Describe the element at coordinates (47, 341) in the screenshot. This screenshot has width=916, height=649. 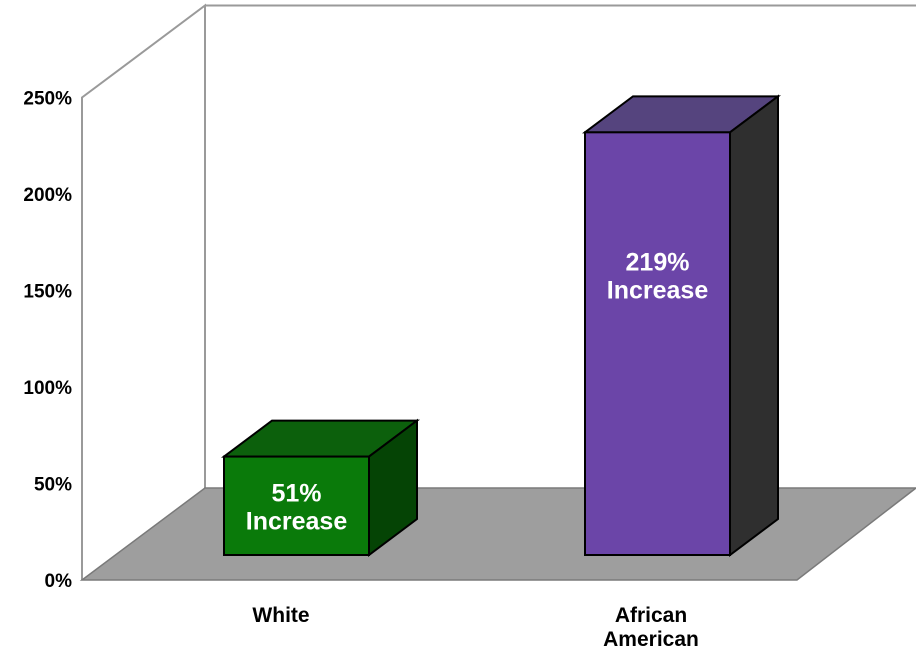
I see `y-axis-ticks: 0% 50% 100% 150% 200% 250%` at that location.